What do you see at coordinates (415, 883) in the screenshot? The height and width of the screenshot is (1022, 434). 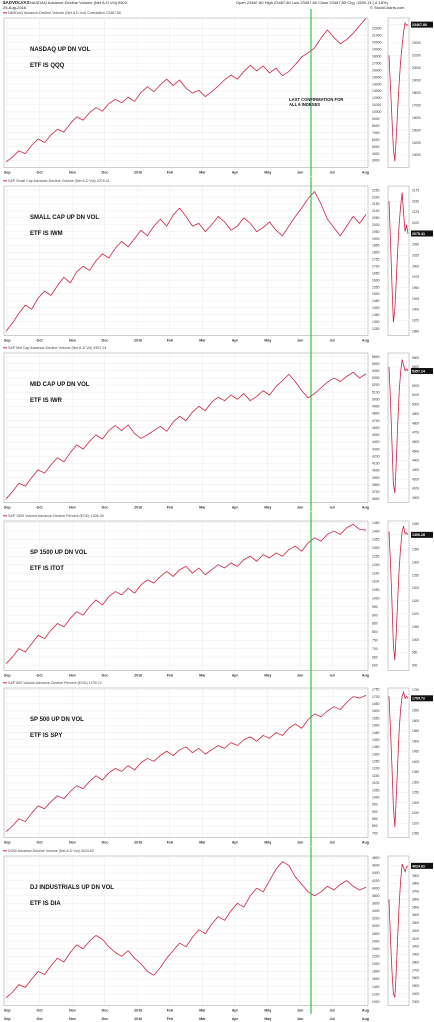 I see `inset-tick-label: 3800` at bounding box center [415, 883].